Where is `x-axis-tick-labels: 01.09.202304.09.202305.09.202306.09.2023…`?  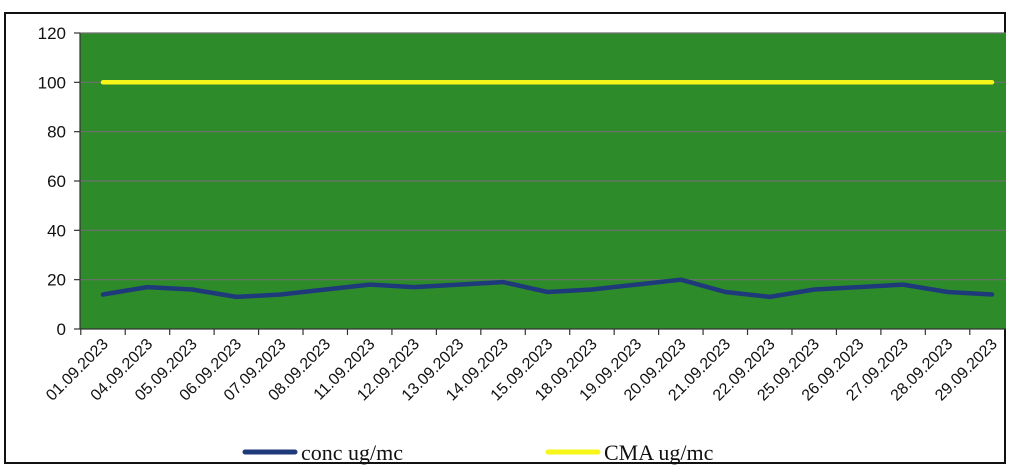 x-axis-tick-labels: 01.09.202304.09.202305.09.202306.09.2023… is located at coordinates (522, 370).